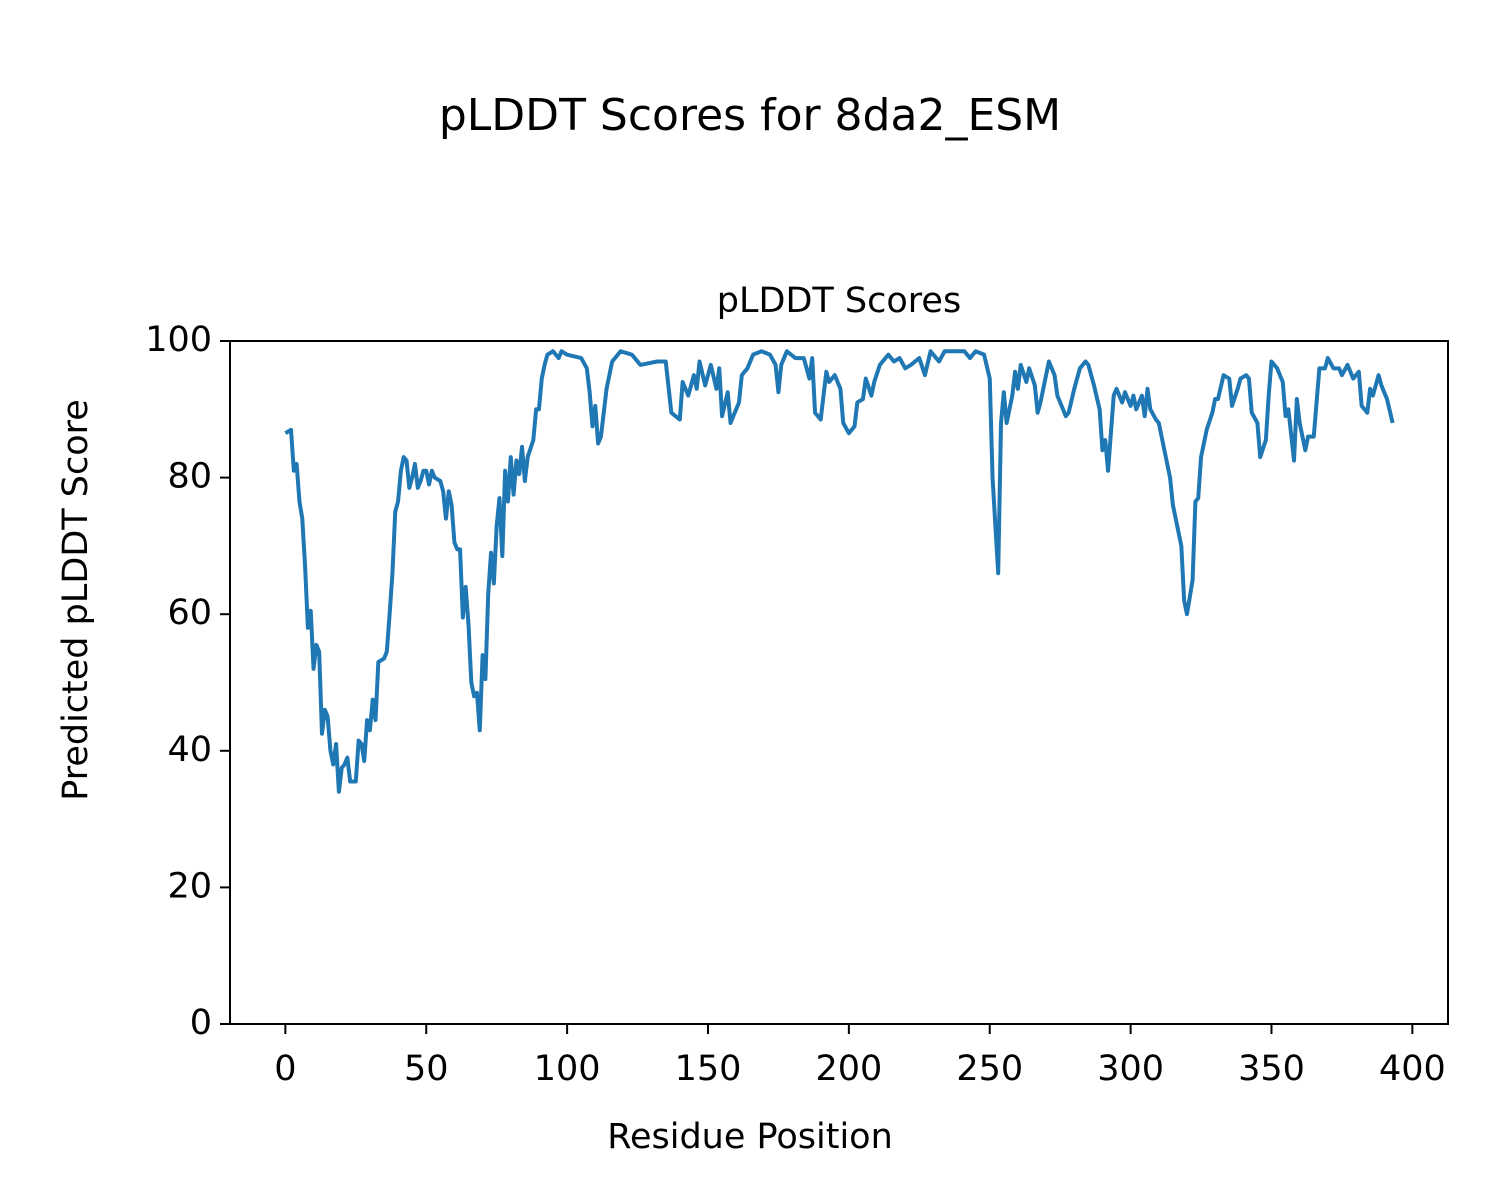 This screenshot has height=1204, width=1500. I want to click on y-tick-label: 0, so click(201, 1023).